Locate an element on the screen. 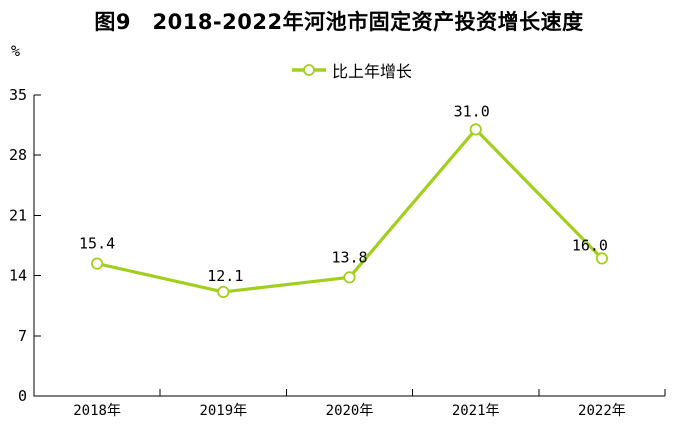 The width and height of the screenshot is (678, 433). legend-circle-marker is located at coordinates (309, 70).